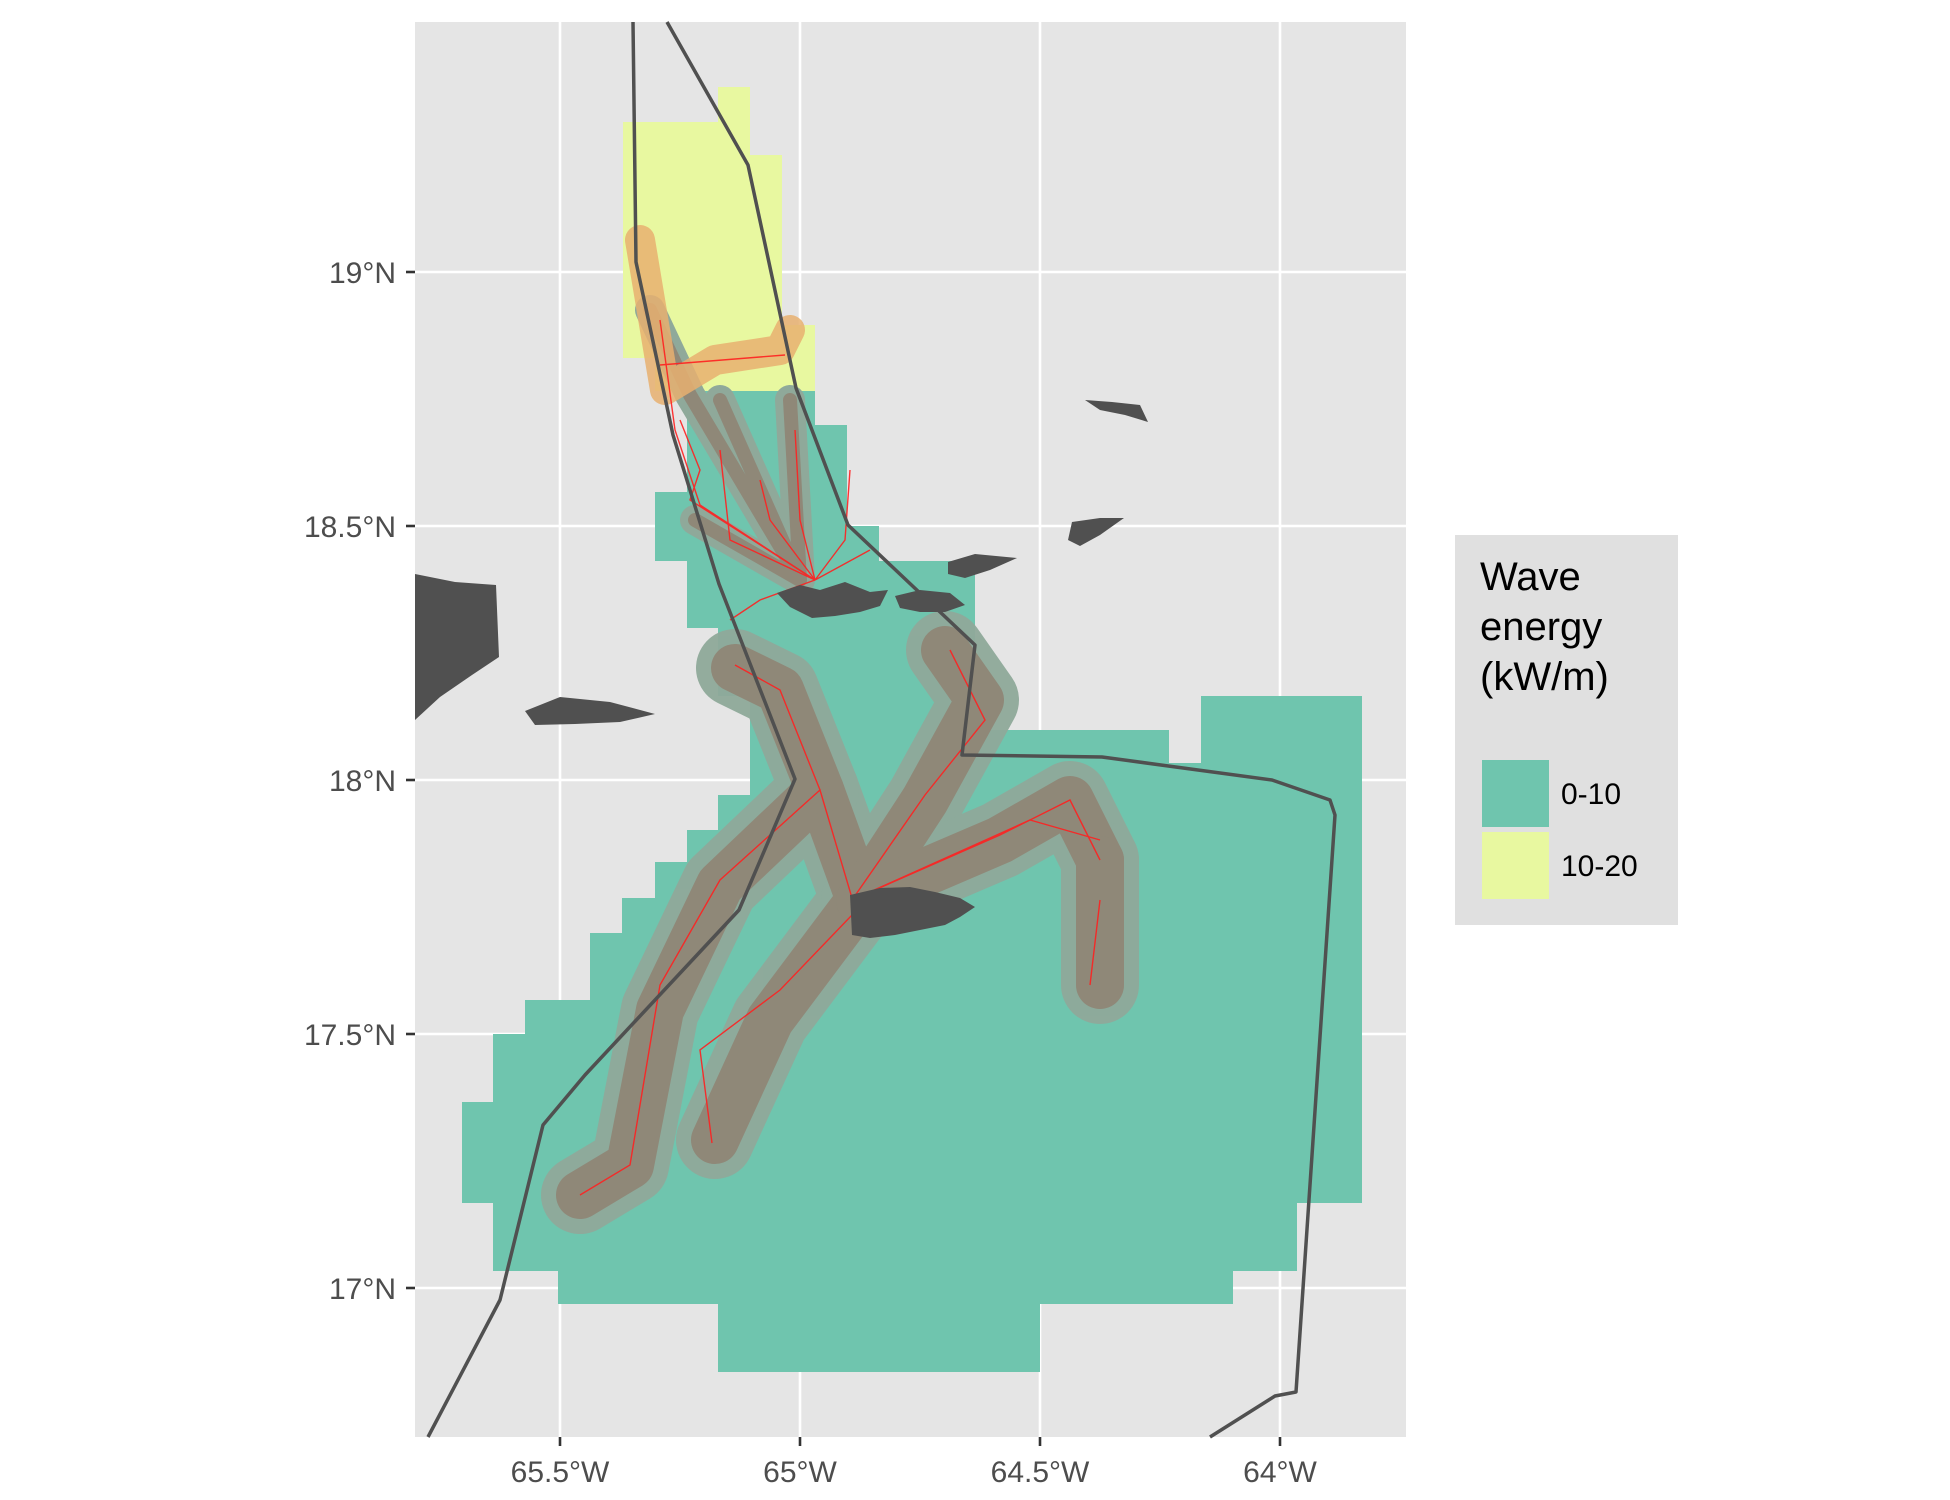 The height and width of the screenshot is (1500, 1950). What do you see at coordinates (350, 1035) in the screenshot?
I see `y-tick-label: 17.5°N` at bounding box center [350, 1035].